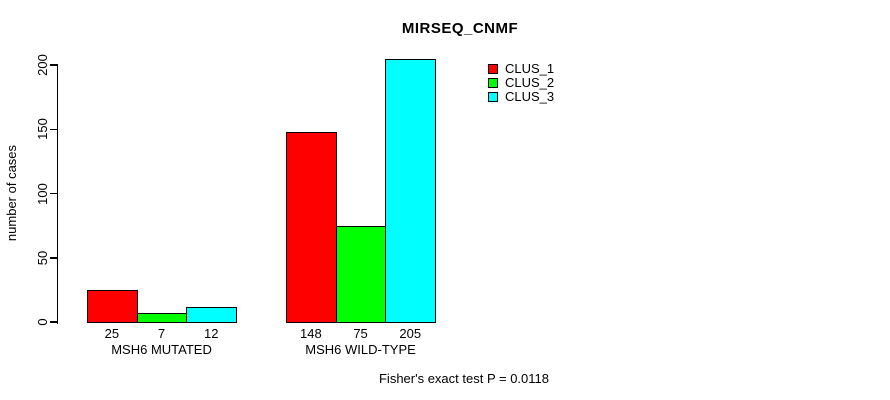 The height and width of the screenshot is (400, 890). I want to click on y-axis-label: number of cases, so click(11, 193).